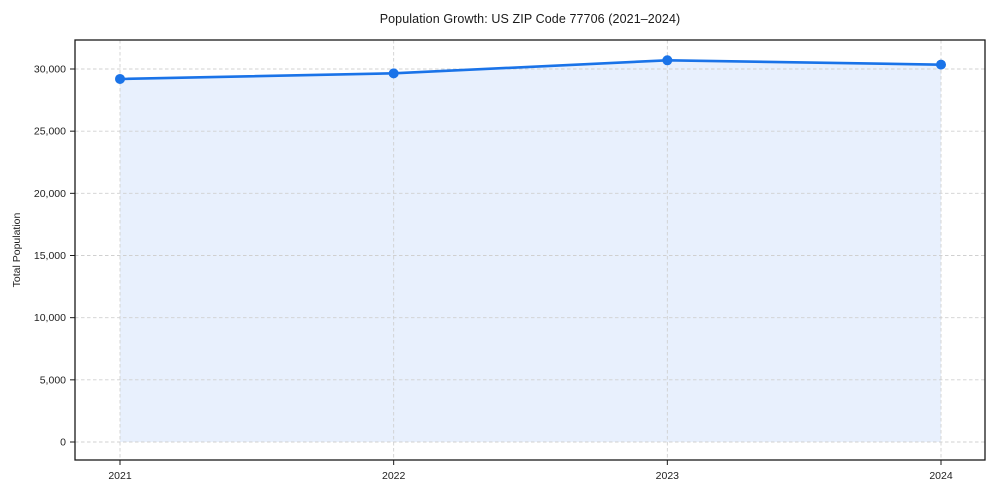 The height and width of the screenshot is (500, 1000). What do you see at coordinates (50, 318) in the screenshot?
I see `y-tick-label: 10,000` at bounding box center [50, 318].